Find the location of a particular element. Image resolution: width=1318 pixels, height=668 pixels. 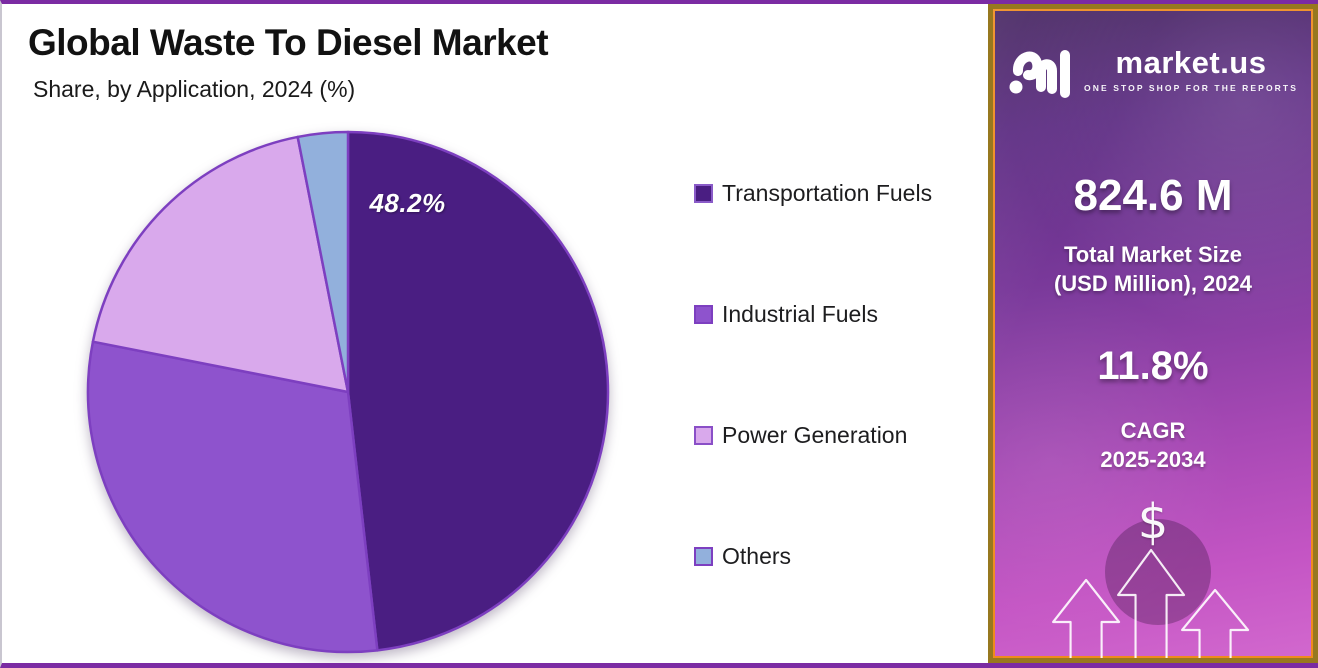

market-size-label: Total Market Size (USD Million), 2024 is located at coordinates (1153, 269).